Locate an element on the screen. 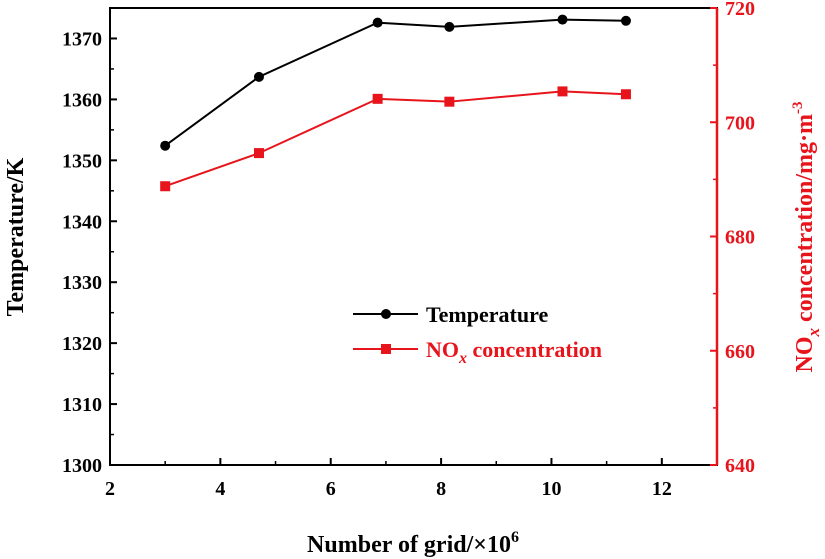 The width and height of the screenshot is (825, 559). x-axis-title-exponent: 6 is located at coordinates (515, 537).